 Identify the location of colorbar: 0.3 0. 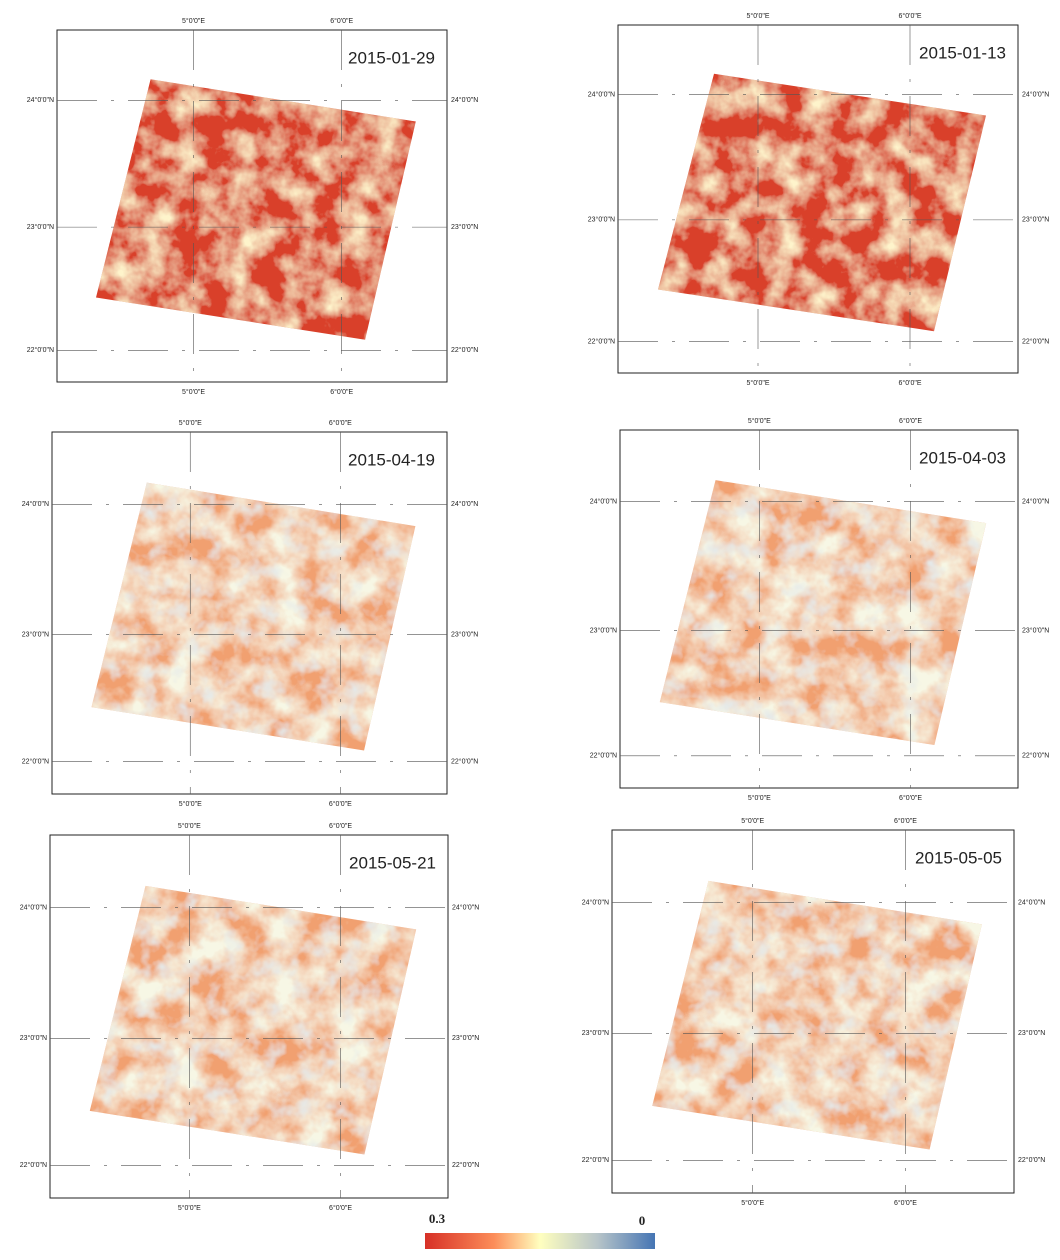
(540, 1230).